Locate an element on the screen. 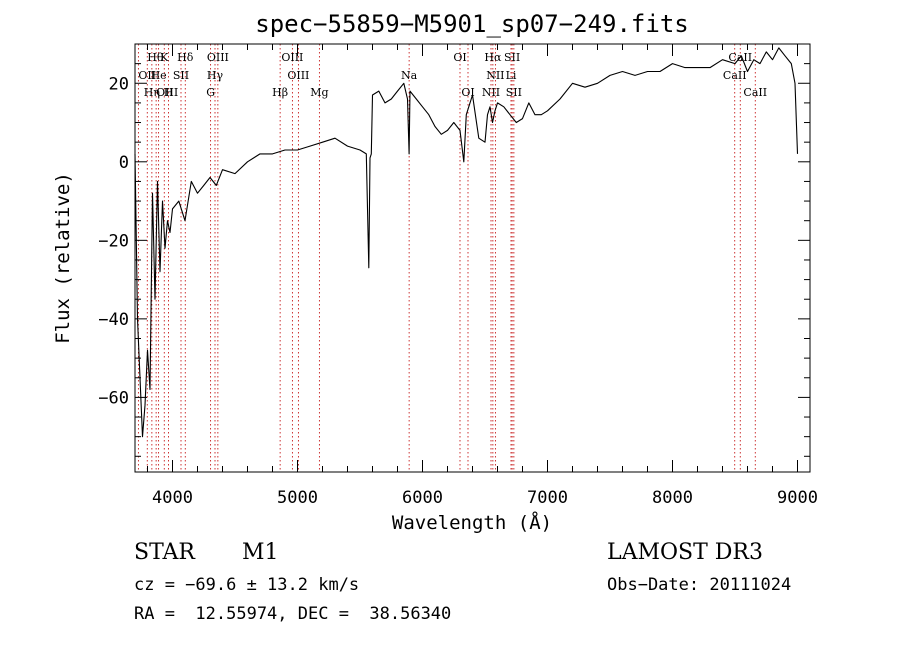 This screenshot has width=900, height=649. object-class: STAR is located at coordinates (164, 552).